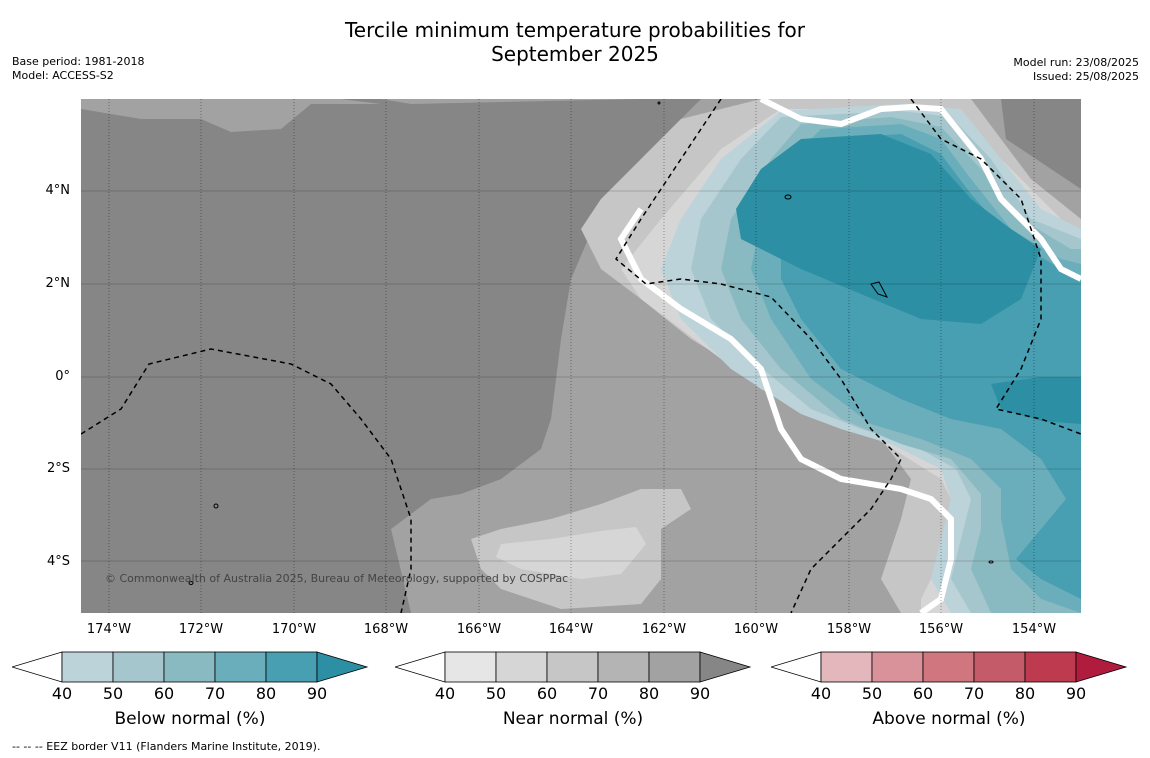  What do you see at coordinates (725, 667) in the screenshot?
I see `near-cbar-over` at bounding box center [725, 667].